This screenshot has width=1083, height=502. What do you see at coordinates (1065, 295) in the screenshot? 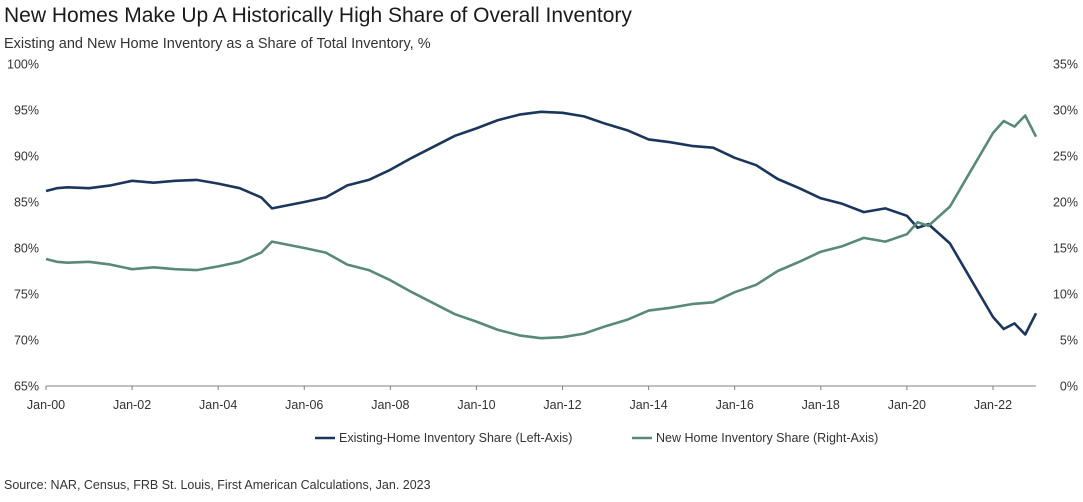
I see `y-right-tick-label: 10%` at bounding box center [1065, 295].